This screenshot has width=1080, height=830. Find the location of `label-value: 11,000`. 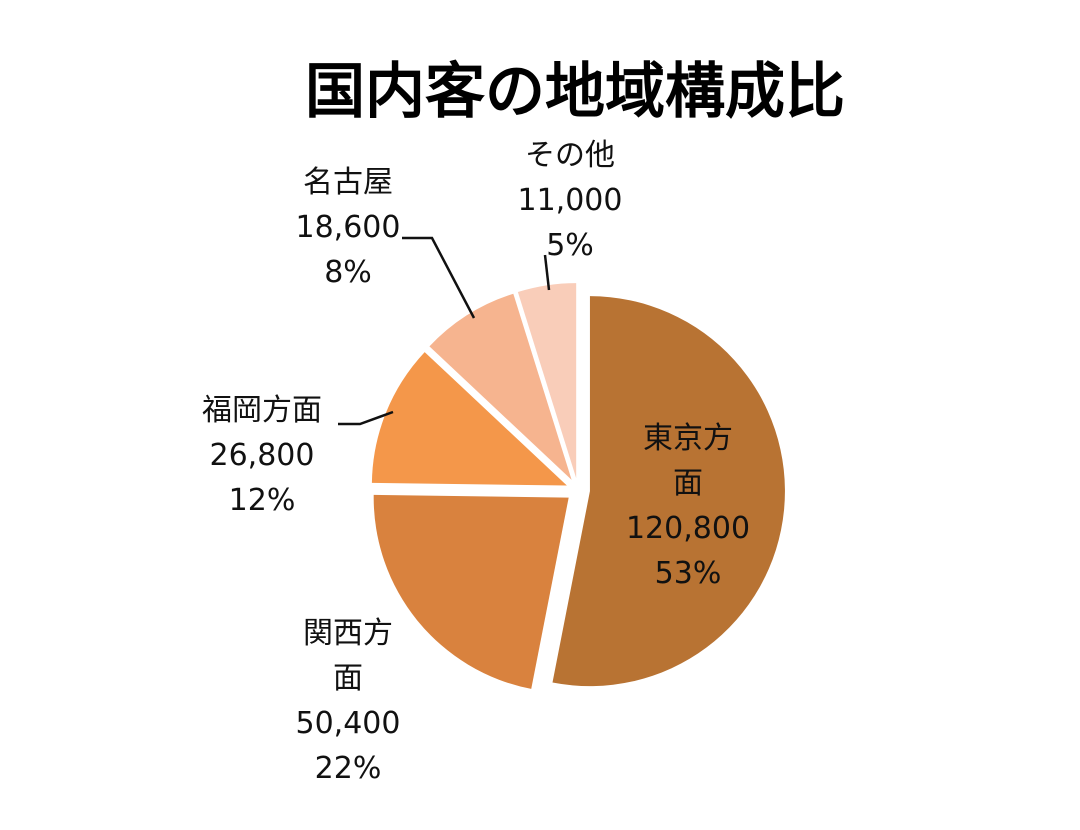

label-value: 11,000 is located at coordinates (570, 200).